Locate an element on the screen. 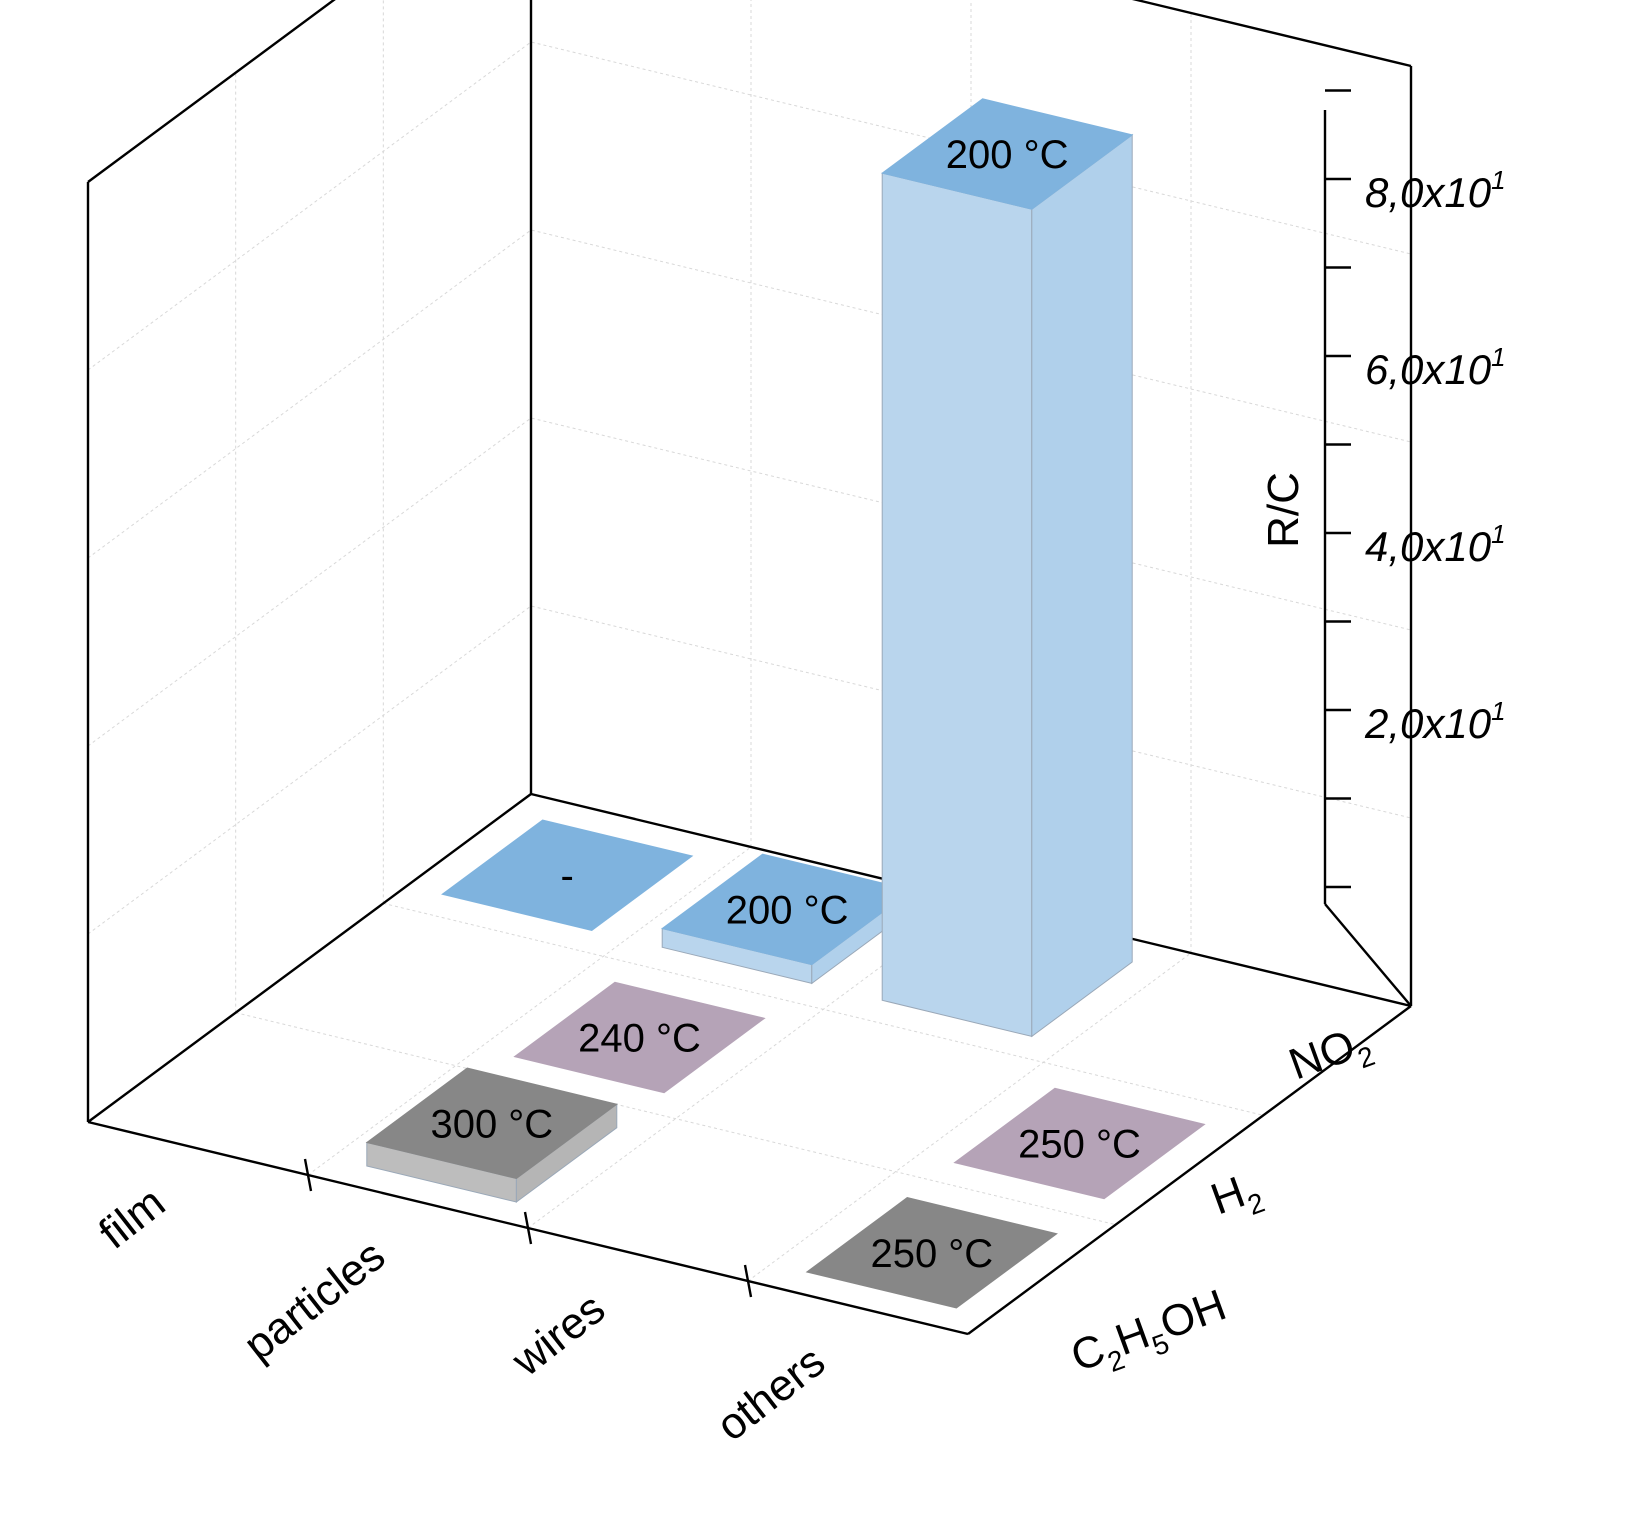  bar-front-face is located at coordinates (957, 605).